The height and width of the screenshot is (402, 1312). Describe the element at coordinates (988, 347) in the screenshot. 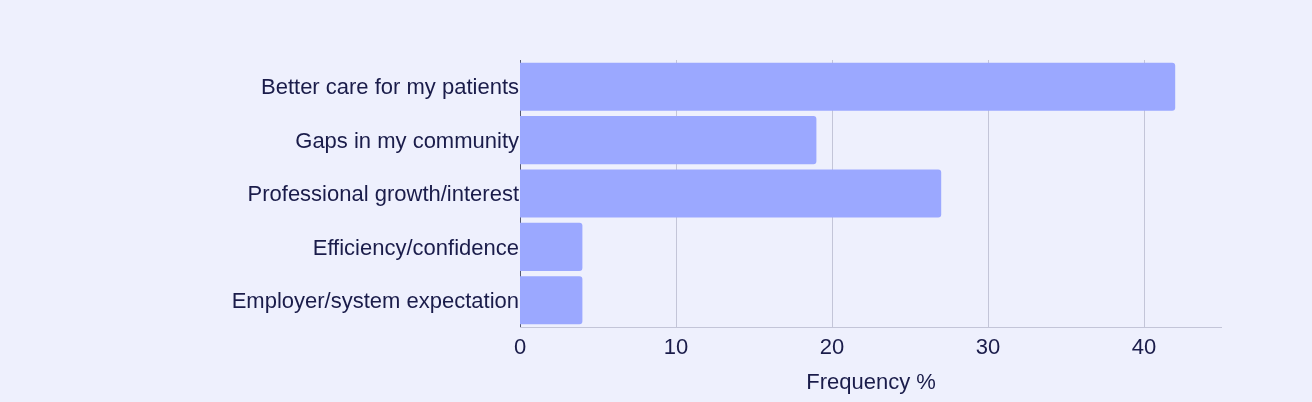

I see `x-tick-label: 30` at that location.